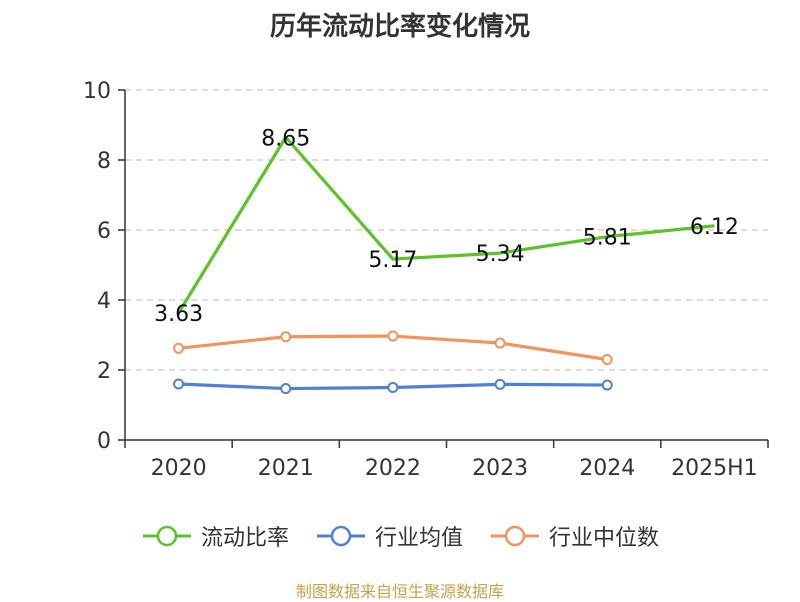 The height and width of the screenshot is (602, 800). I want to click on y-tick-label: 0, so click(104, 441).